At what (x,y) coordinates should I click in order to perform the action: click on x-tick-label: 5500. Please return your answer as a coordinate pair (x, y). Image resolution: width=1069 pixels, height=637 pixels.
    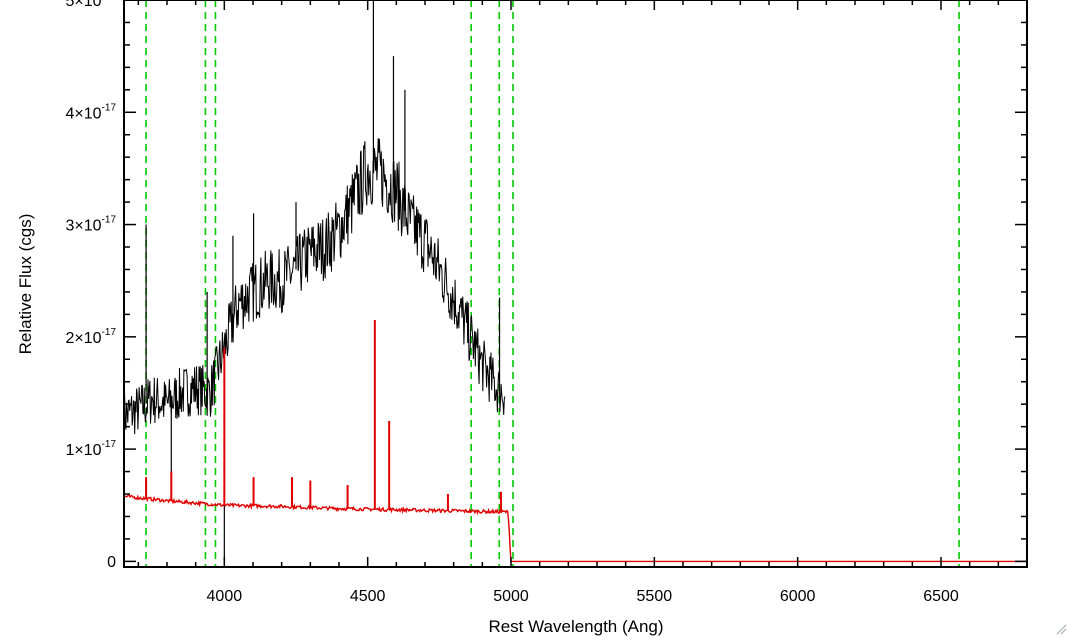
    Looking at the image, I should click on (655, 596).